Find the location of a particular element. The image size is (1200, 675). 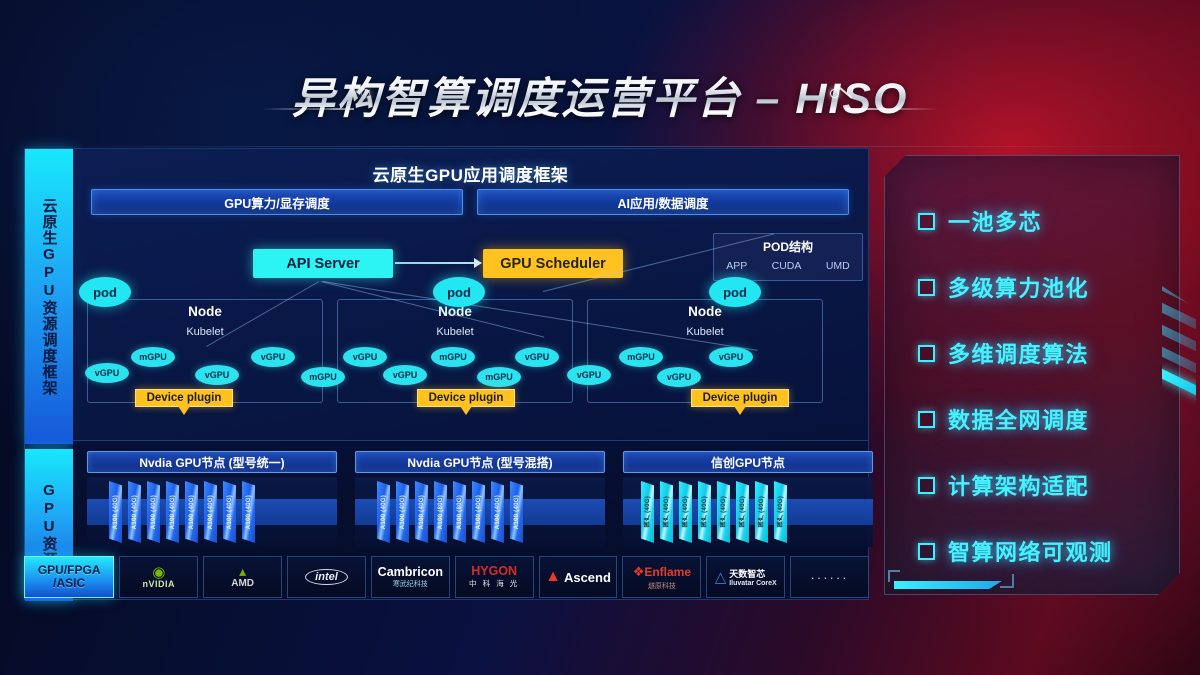

feature-label: 多级算力池化 is located at coordinates (1019, 288).